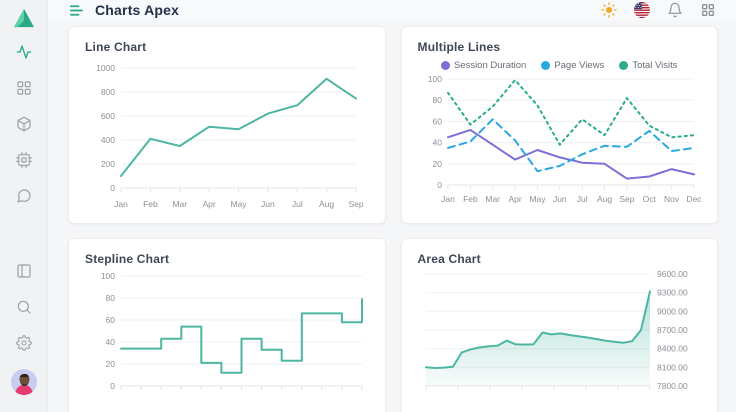 The height and width of the screenshot is (412, 736). Describe the element at coordinates (655, 65) in the screenshot. I see `legend-label: Total Visits` at that location.